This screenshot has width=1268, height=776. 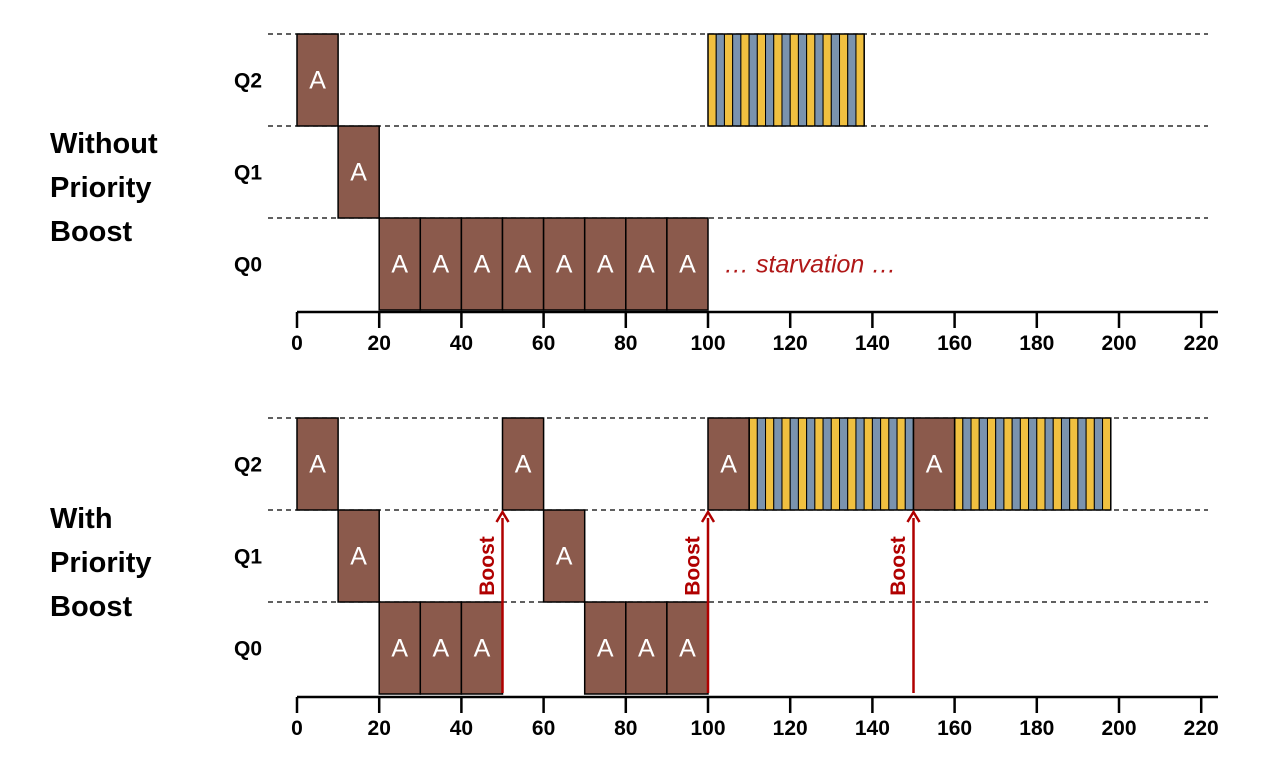 I want to click on axis-tick-label: 200, so click(x=1118, y=343).